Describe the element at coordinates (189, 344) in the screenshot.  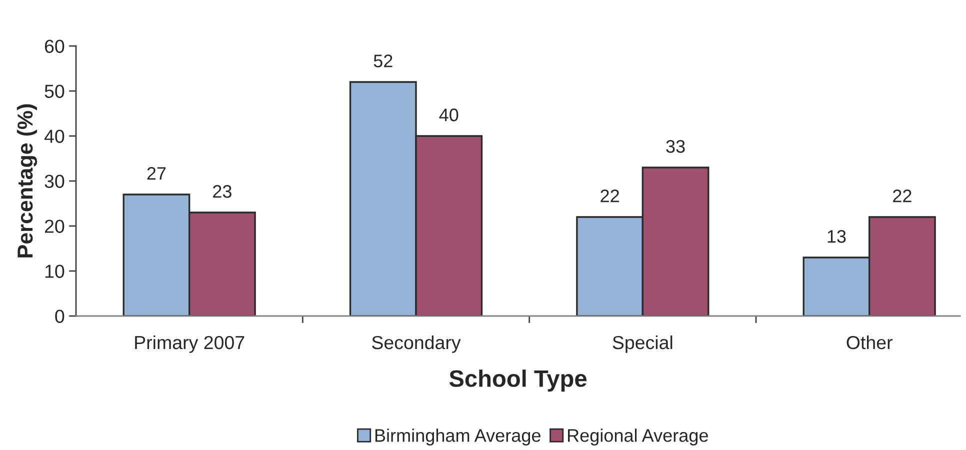
I see `x-tick-label: Primary 2007` at that location.